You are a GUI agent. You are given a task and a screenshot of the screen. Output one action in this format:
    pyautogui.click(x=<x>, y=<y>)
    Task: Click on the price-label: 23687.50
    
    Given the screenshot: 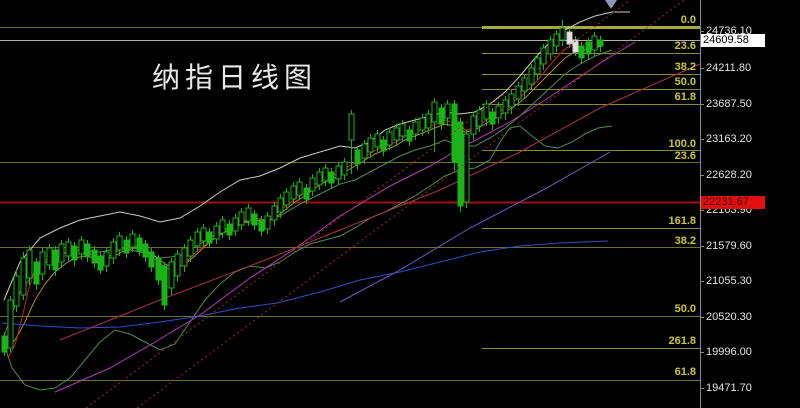 What is the action you would take?
    pyautogui.click(x=729, y=104)
    